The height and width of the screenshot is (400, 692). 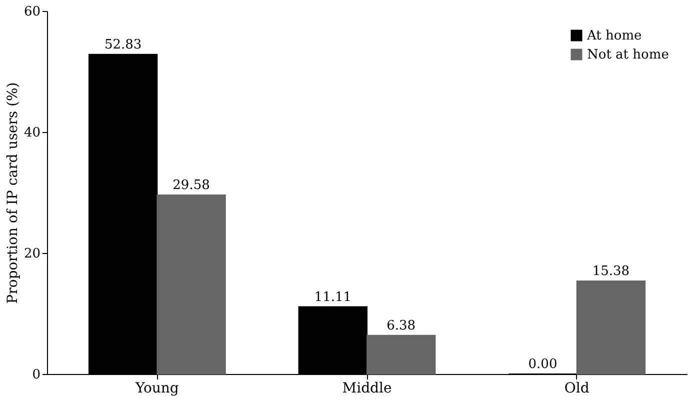 I want to click on y-axis-title: Proportion of IP card users (%), so click(x=12, y=193).